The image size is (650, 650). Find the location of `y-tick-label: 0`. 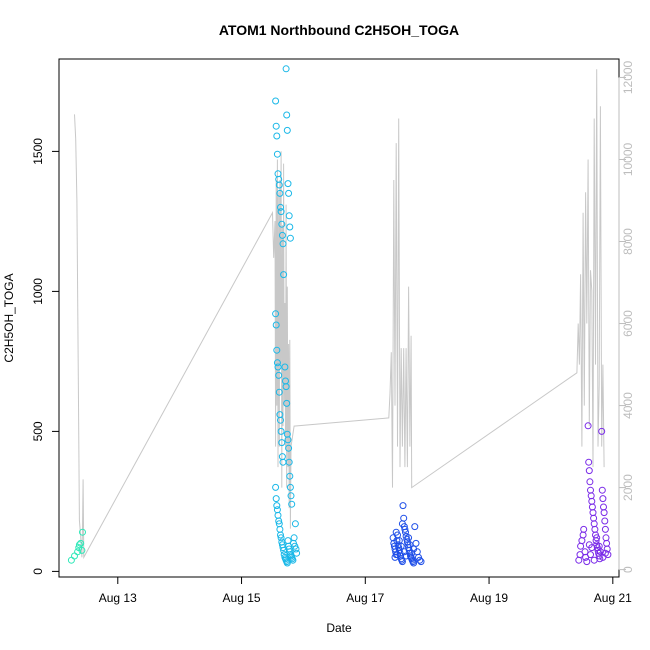

y-tick-label: 0 is located at coordinates (38, 571).